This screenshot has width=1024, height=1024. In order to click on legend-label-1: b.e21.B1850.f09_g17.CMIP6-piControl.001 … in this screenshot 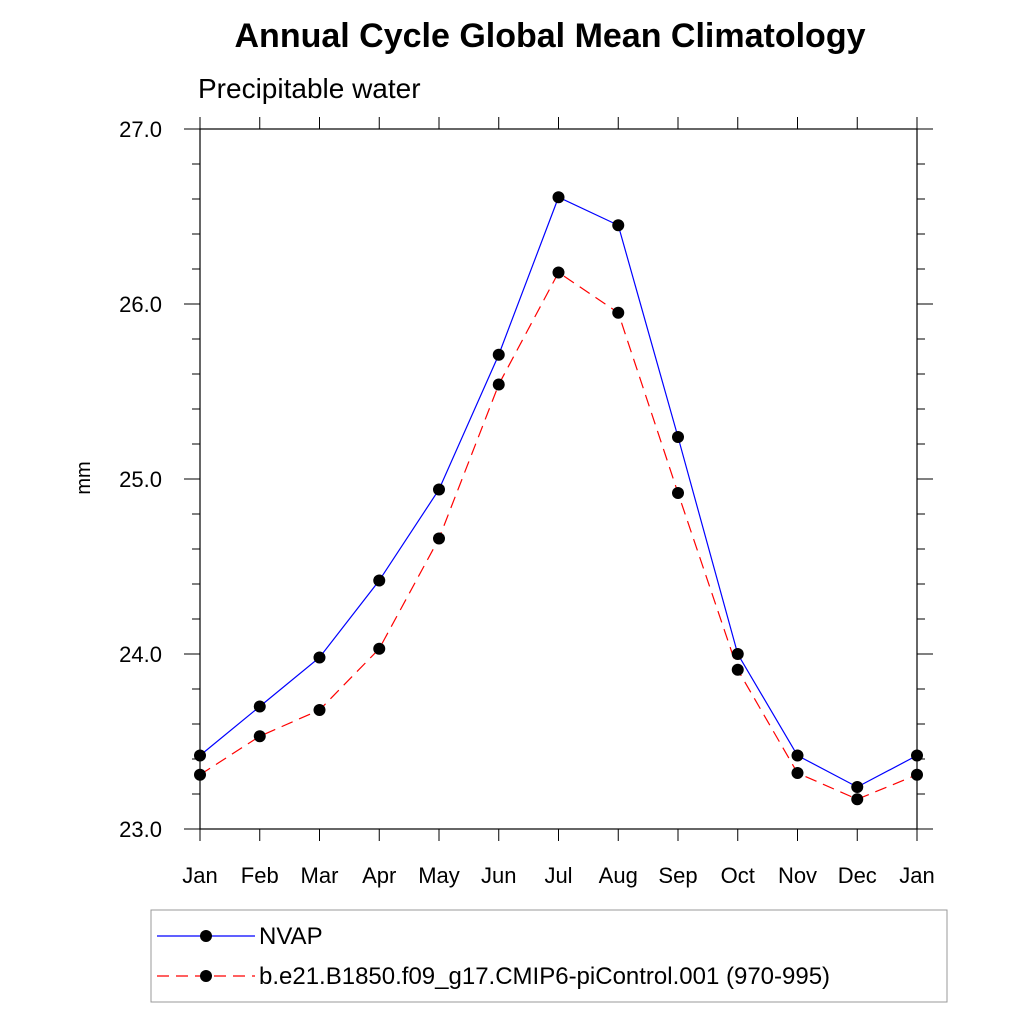, I will do `click(544, 976)`.